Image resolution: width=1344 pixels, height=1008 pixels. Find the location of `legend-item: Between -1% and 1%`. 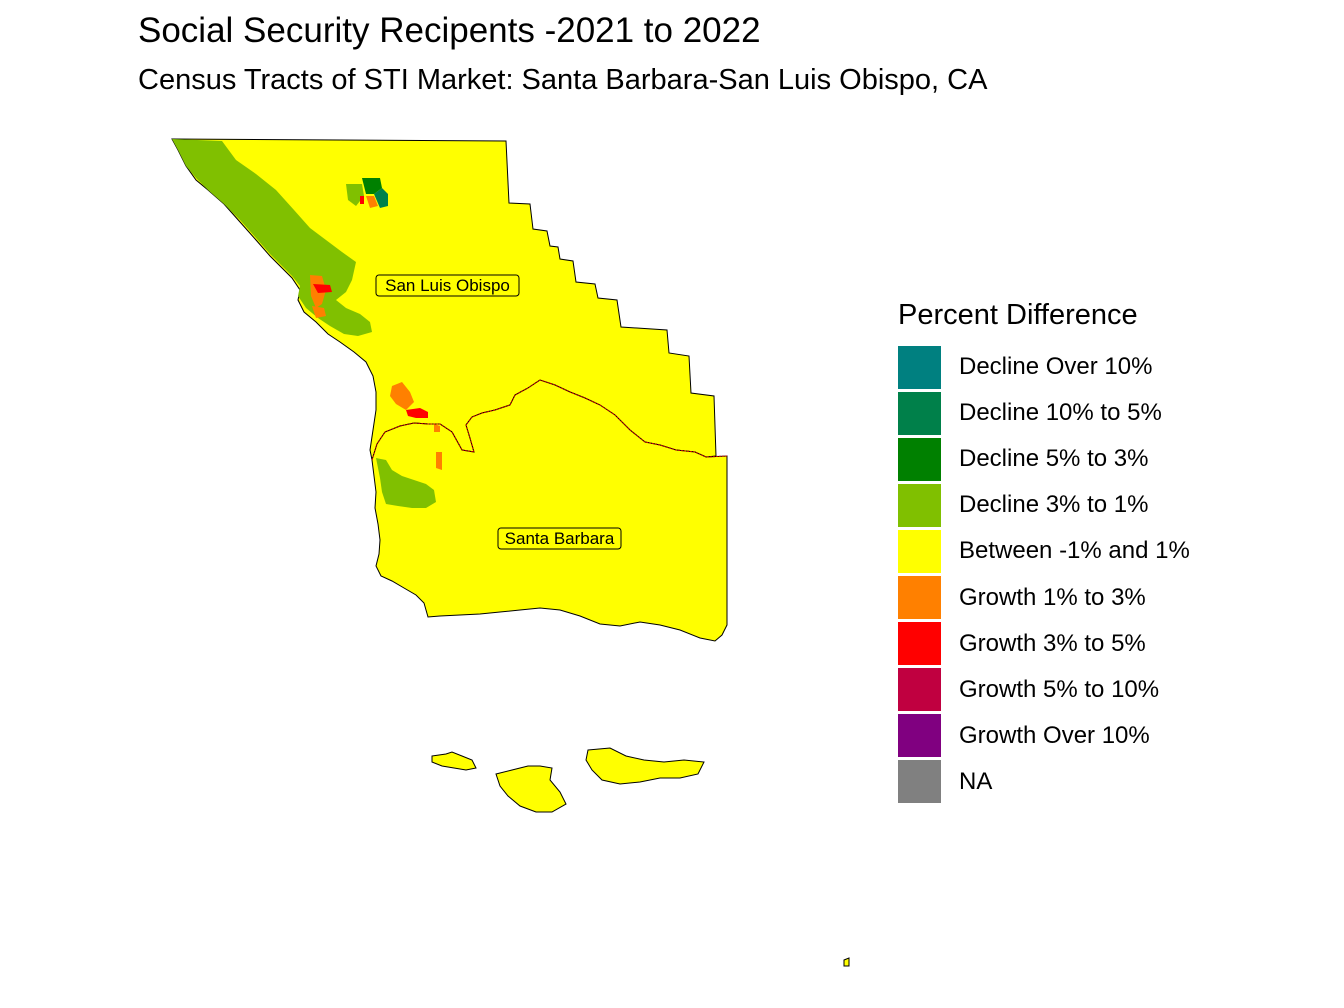

legend-item: Between -1% and 1% is located at coordinates (1097, 551).